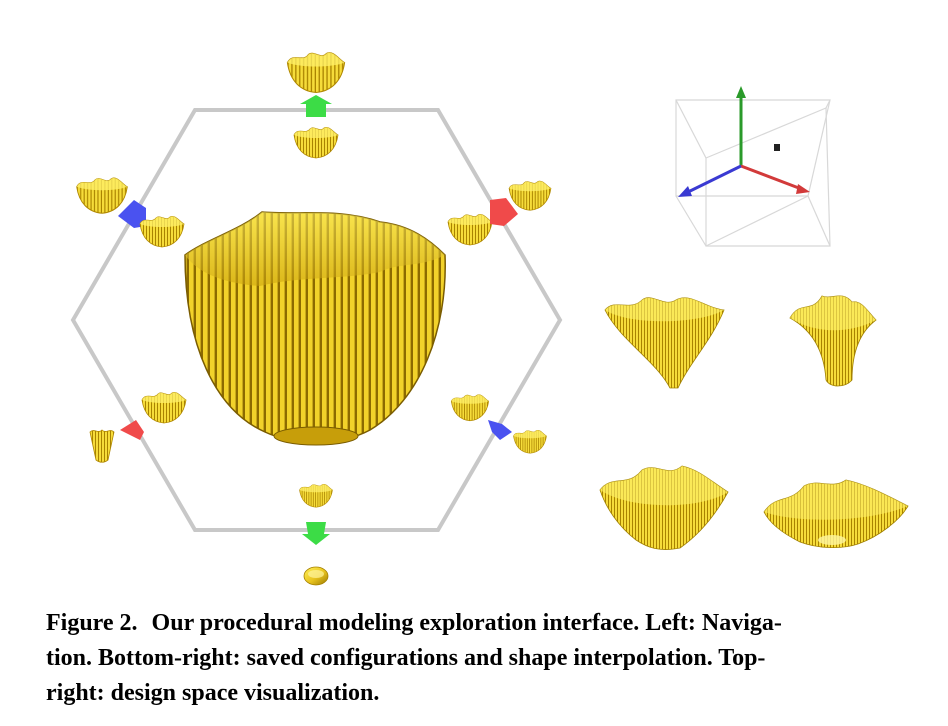 This screenshot has width=948, height=726. Describe the element at coordinates (316, 142) in the screenshot. I see `shape-top-current` at that location.